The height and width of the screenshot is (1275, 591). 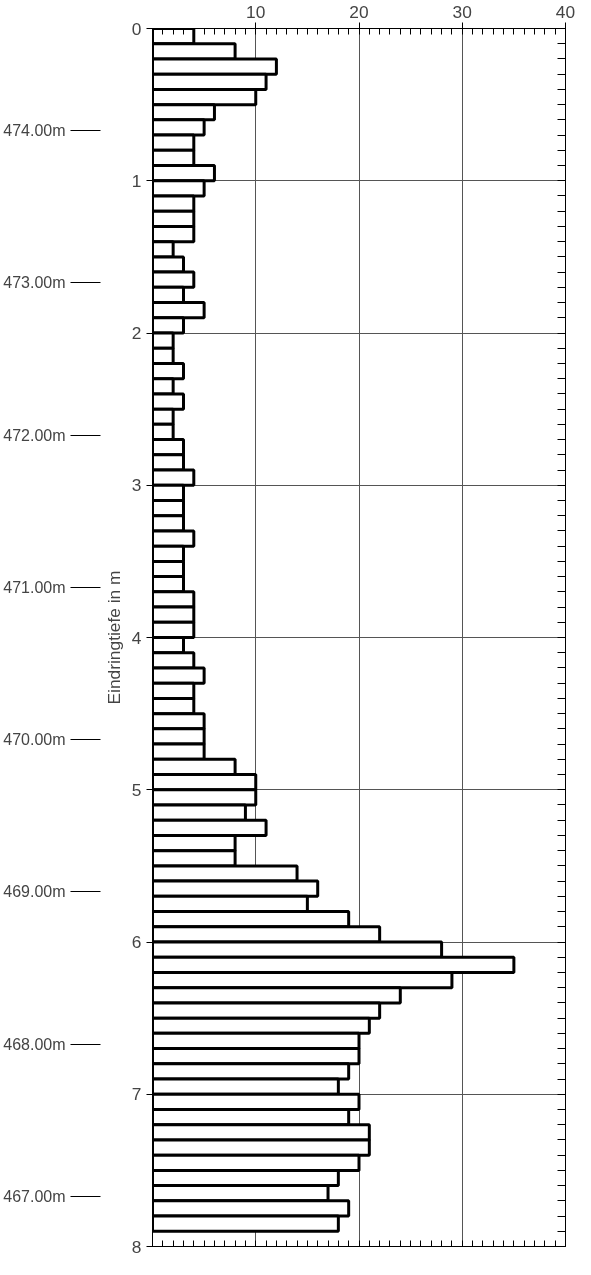 What do you see at coordinates (136, 637) in the screenshot?
I see `y-tick-label: 4` at bounding box center [136, 637].